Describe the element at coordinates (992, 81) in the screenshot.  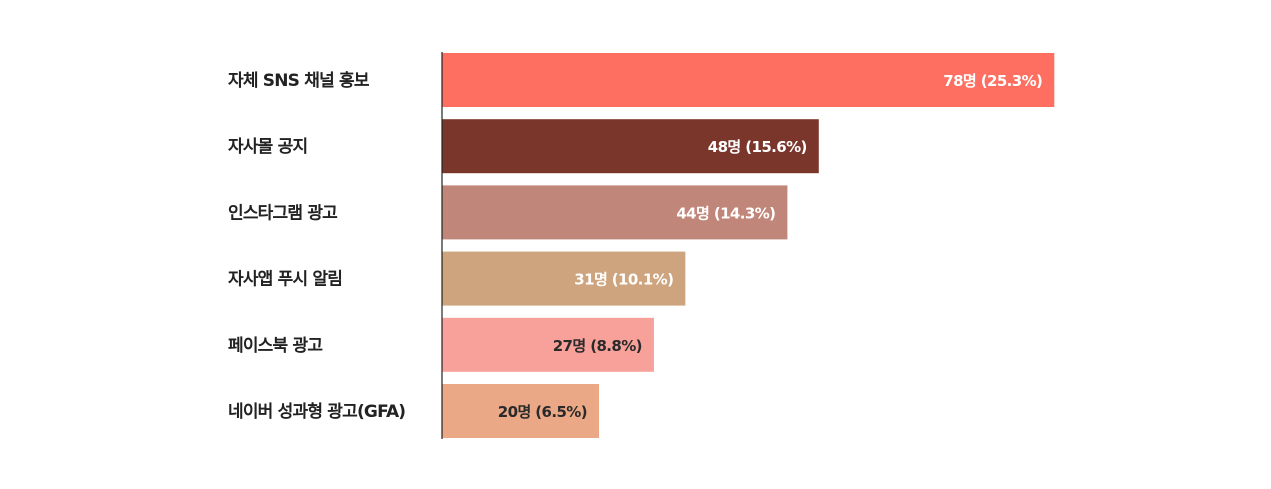
I see `data-label: 78명 (25.3%)` at that location.